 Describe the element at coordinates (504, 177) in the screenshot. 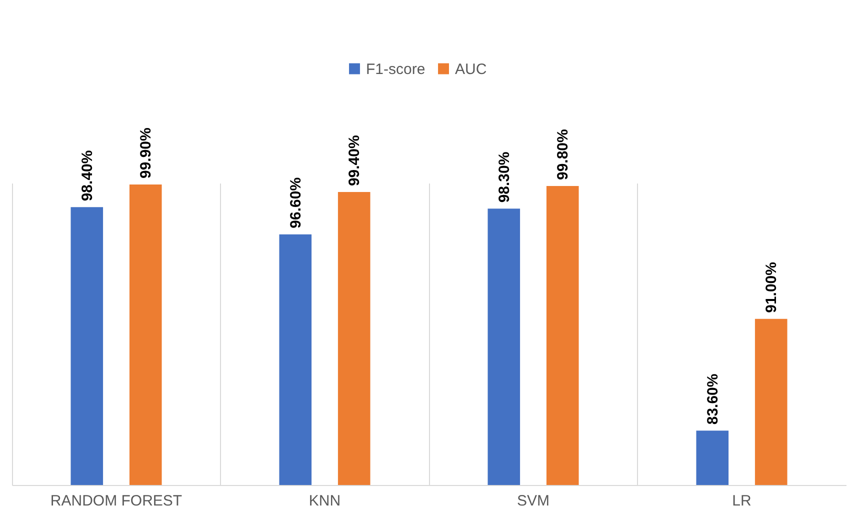

I see `data-label: 98.30%` at that location.